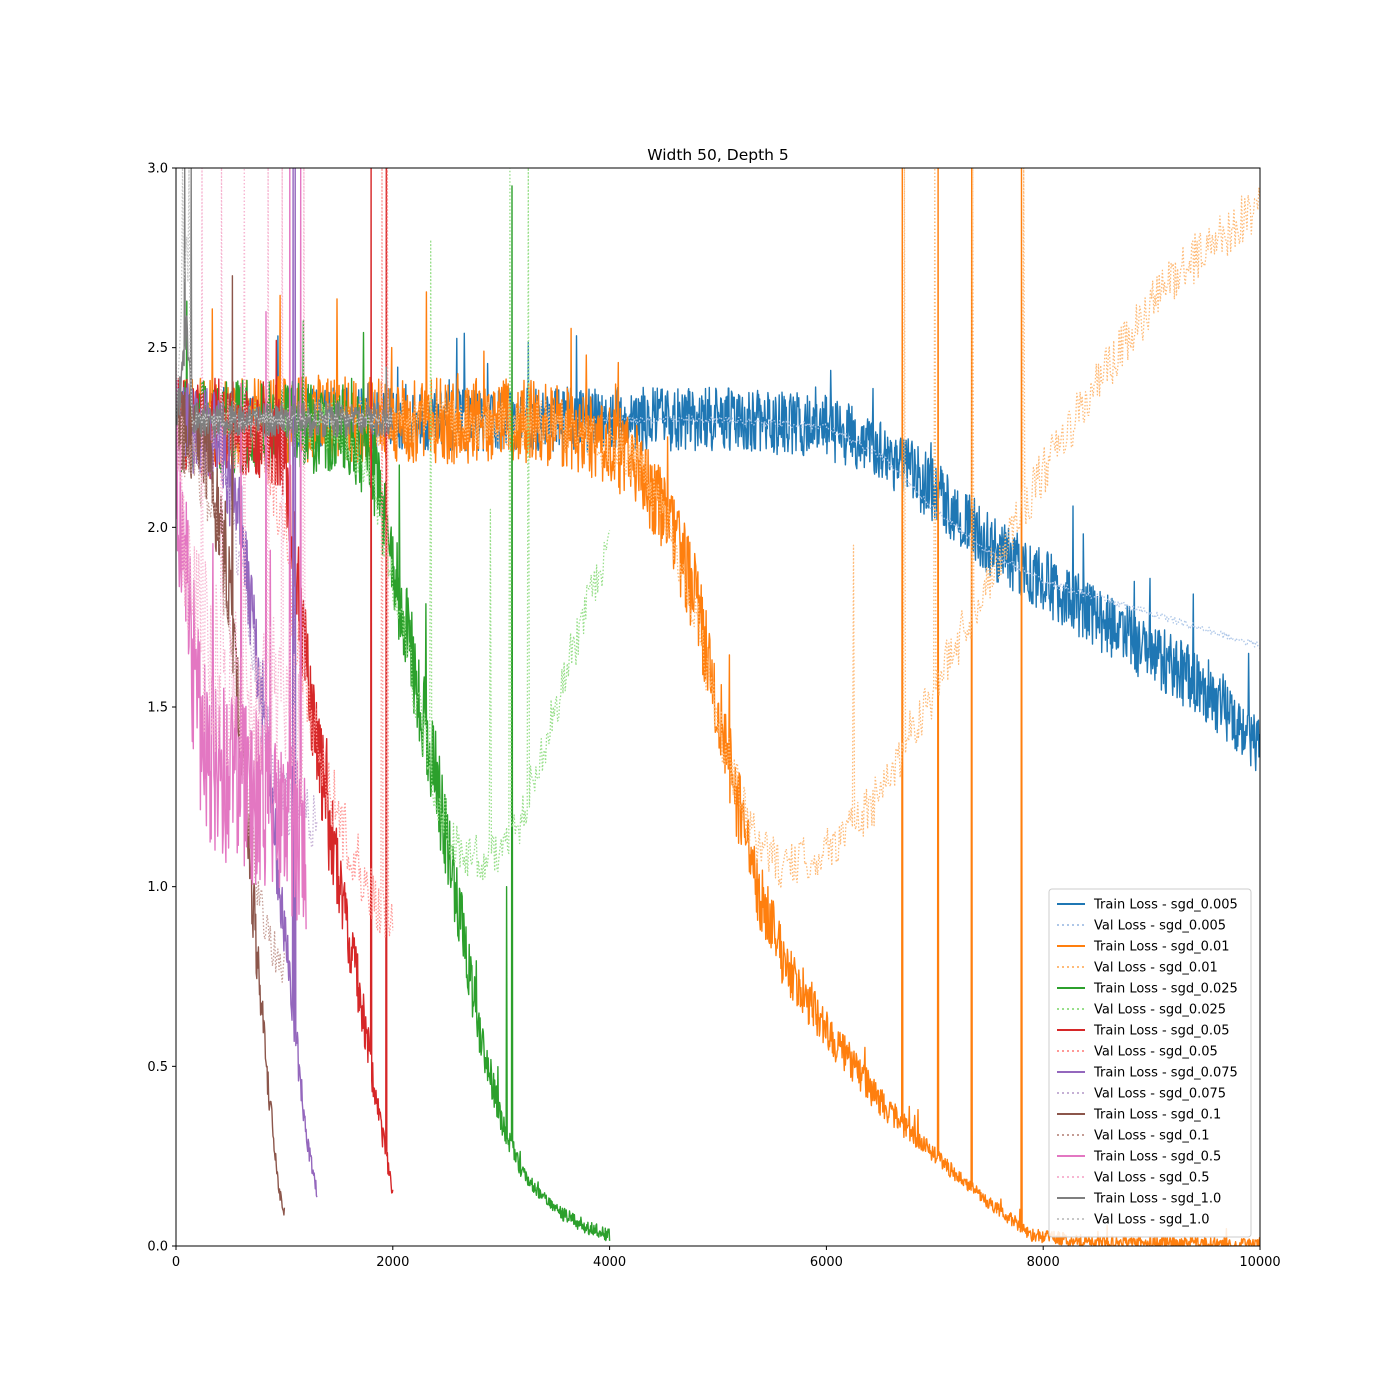 This screenshot has width=1400, height=1400. I want to click on y-tick-label: 1.0, so click(157, 887).